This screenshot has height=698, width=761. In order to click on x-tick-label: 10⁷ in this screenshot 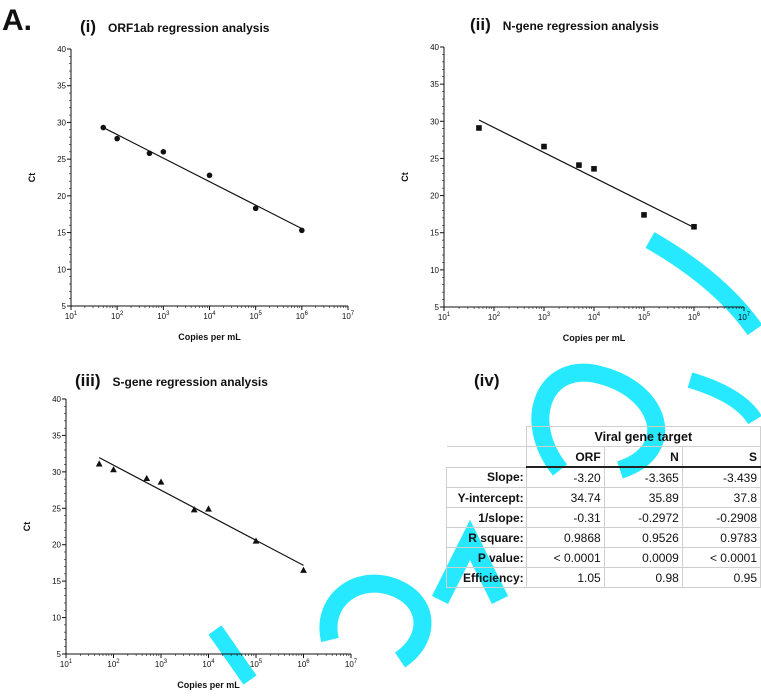, I will do `click(744, 317)`.